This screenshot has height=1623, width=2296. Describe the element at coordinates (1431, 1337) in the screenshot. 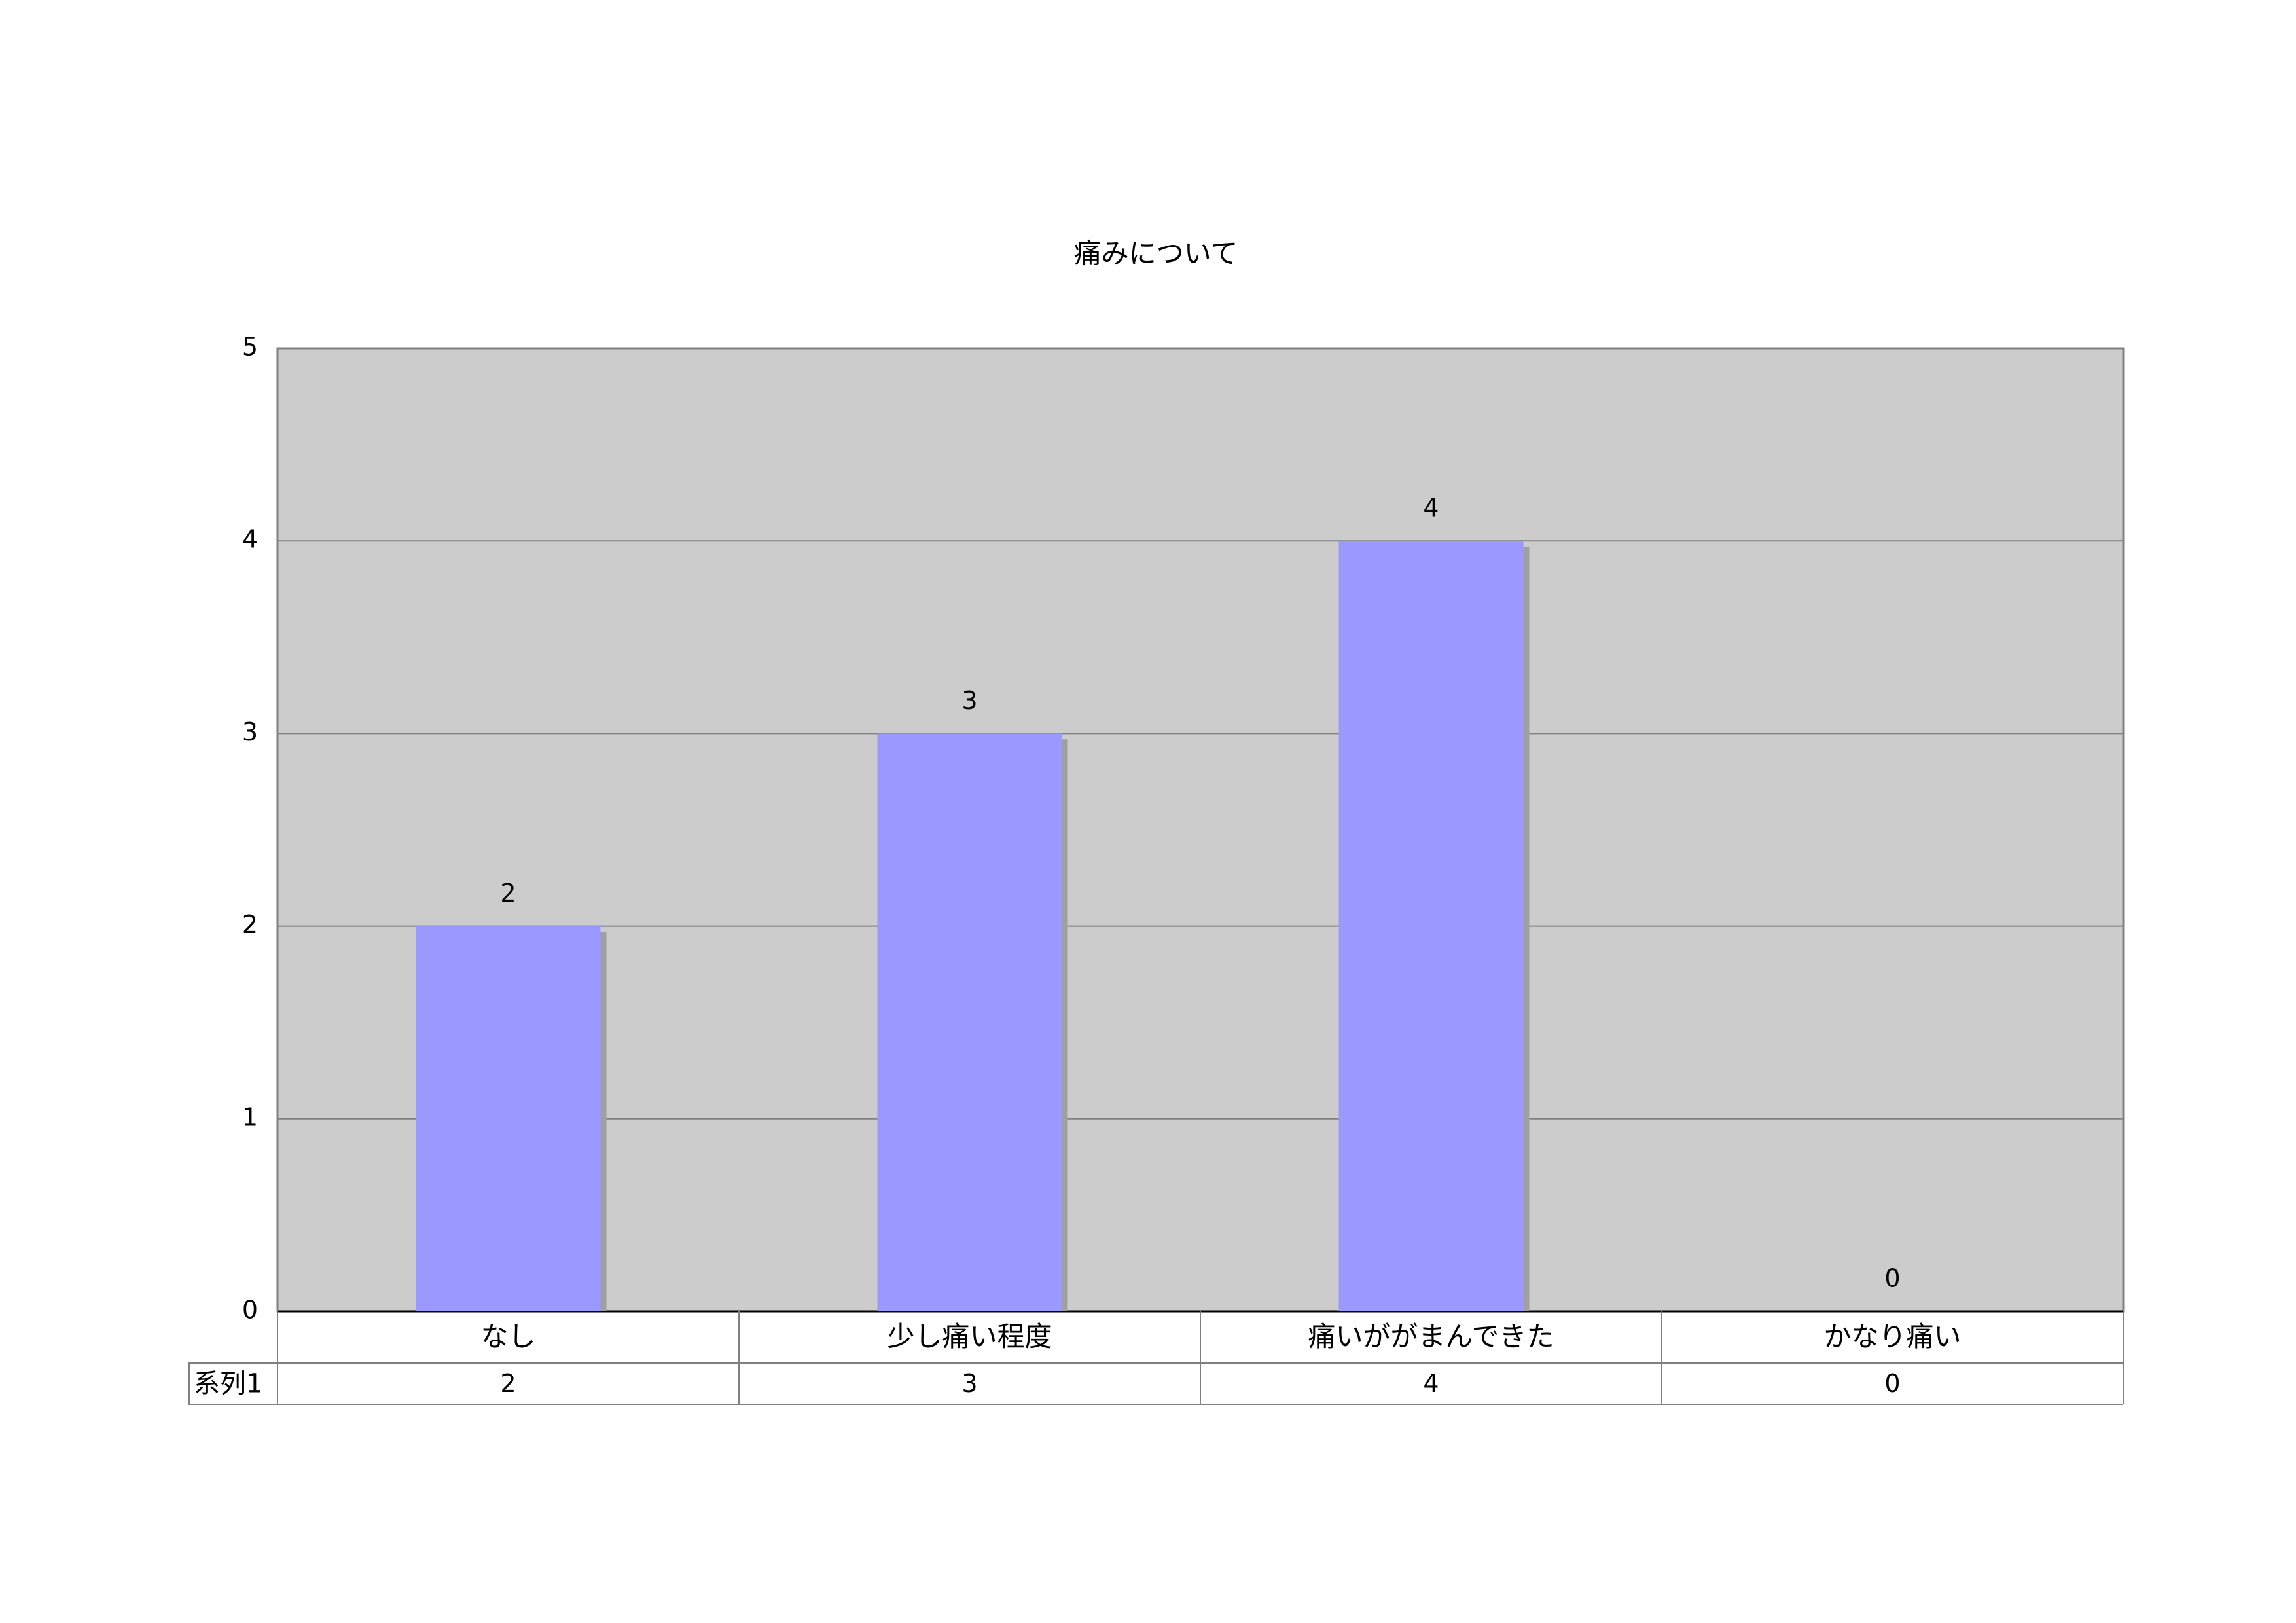

I see `x-tick-label: 痛いががまんできた` at that location.